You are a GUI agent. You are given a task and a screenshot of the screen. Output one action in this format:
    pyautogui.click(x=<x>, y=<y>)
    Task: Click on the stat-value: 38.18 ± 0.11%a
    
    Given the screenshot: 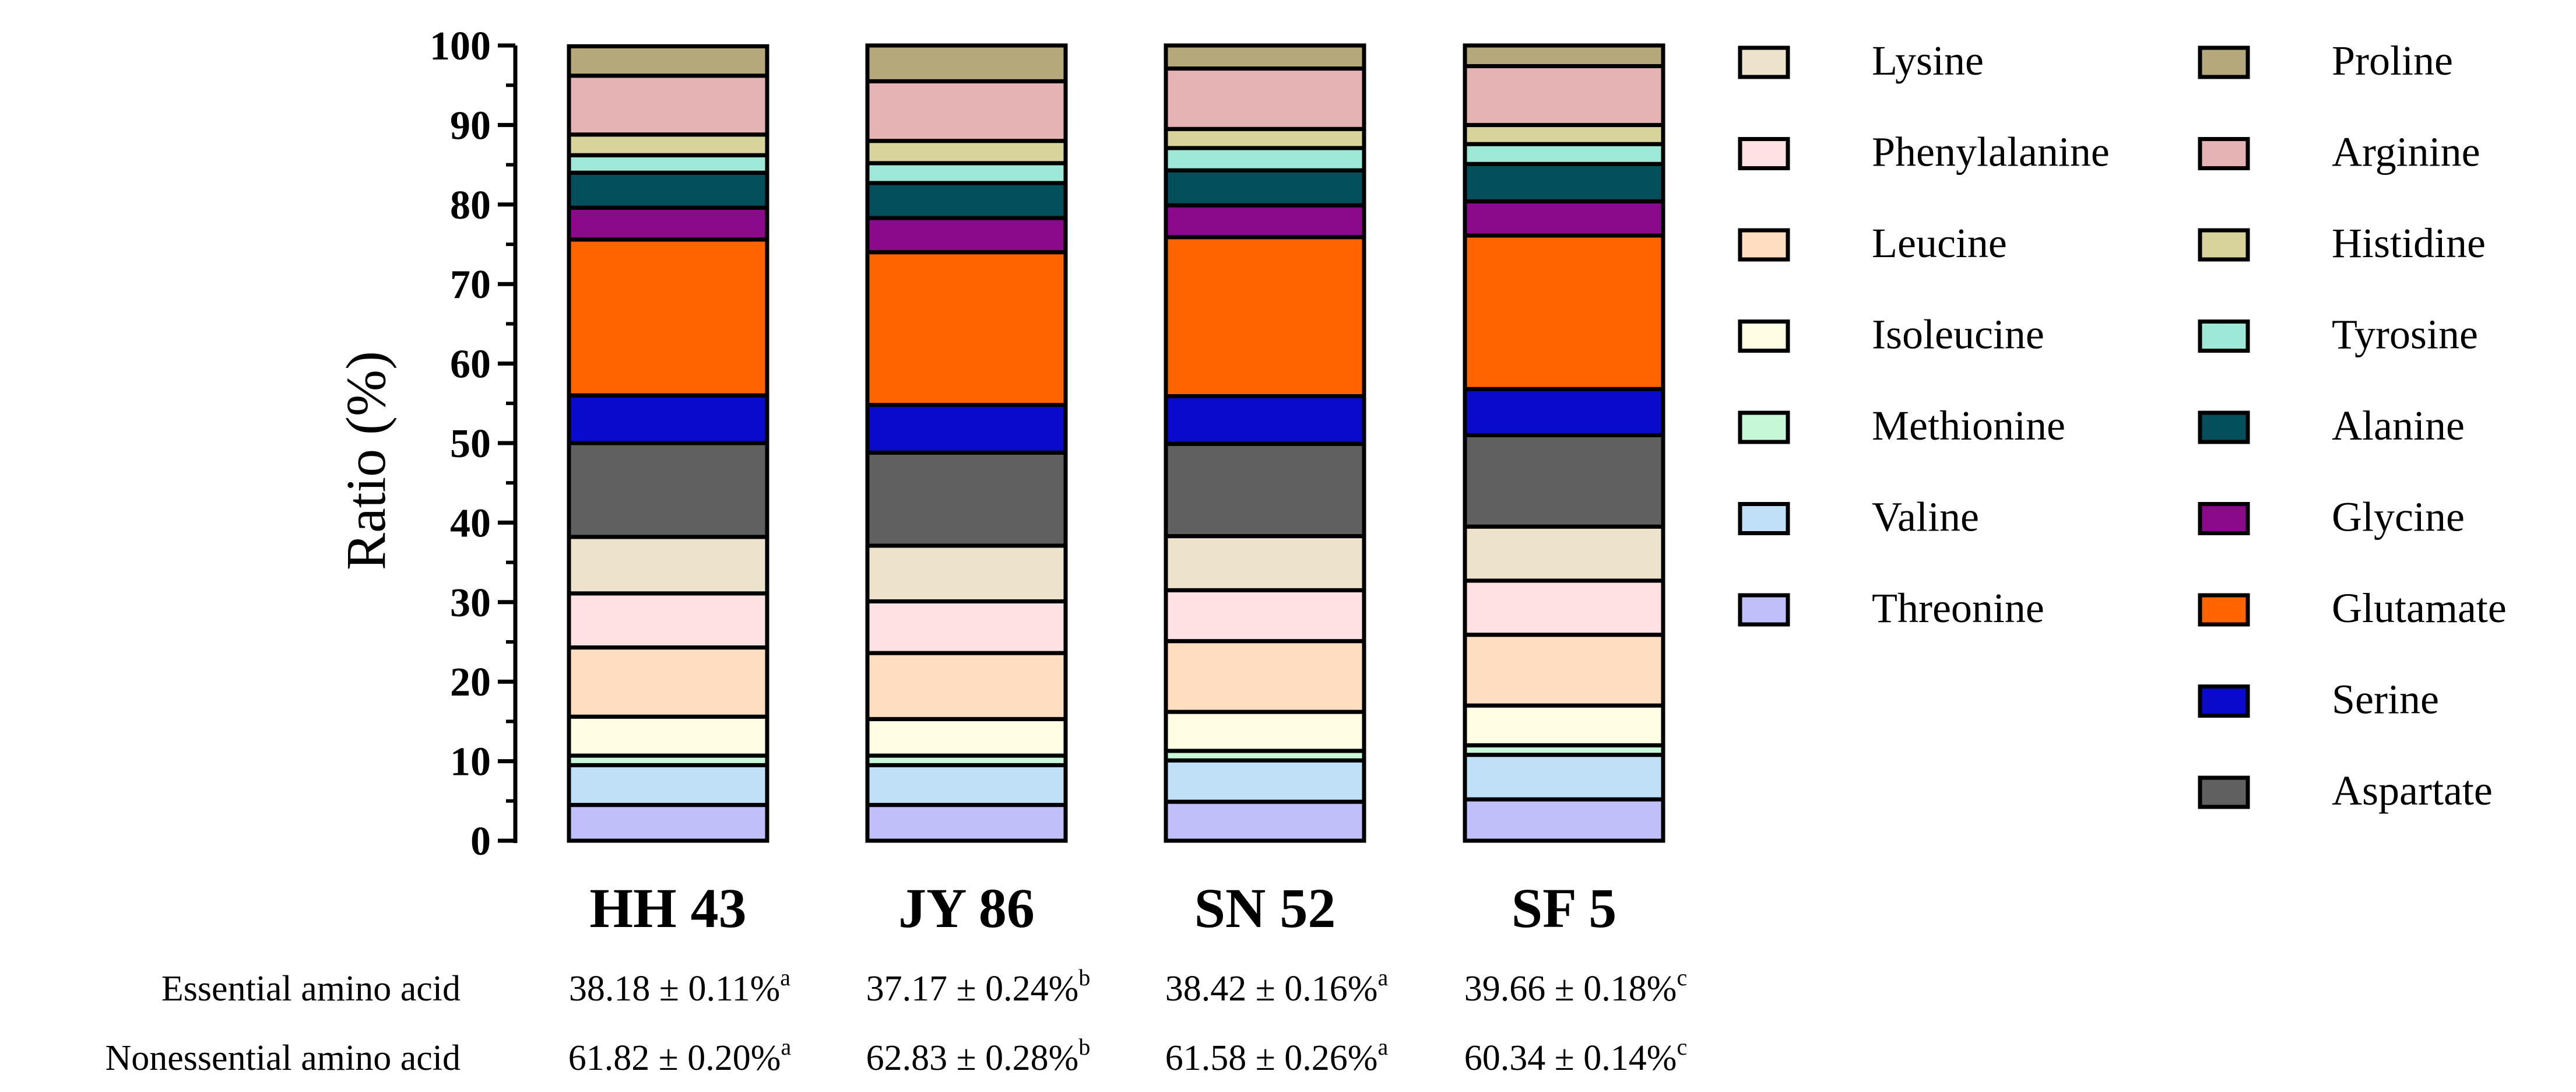 What is the action you would take?
    pyautogui.click(x=679, y=987)
    